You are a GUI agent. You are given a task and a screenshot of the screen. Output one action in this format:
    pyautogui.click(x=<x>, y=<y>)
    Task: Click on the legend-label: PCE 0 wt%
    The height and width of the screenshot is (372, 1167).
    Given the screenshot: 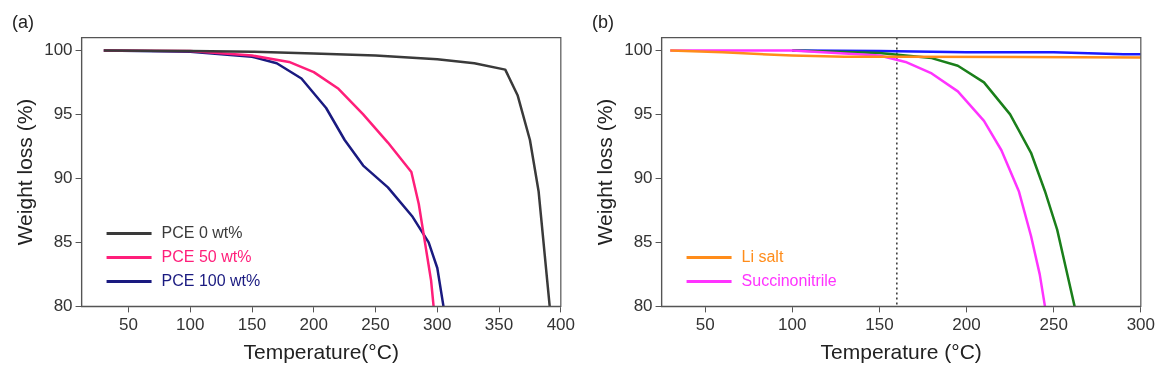 What is the action you would take?
    pyautogui.click(x=202, y=232)
    